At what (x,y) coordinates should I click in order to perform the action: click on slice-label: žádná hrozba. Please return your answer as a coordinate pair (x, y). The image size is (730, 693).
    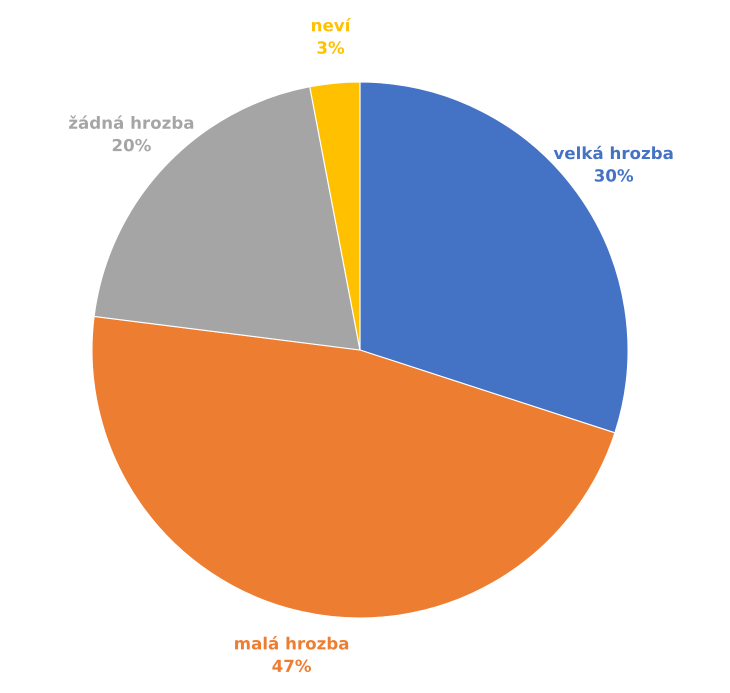
    Looking at the image, I should click on (131, 122).